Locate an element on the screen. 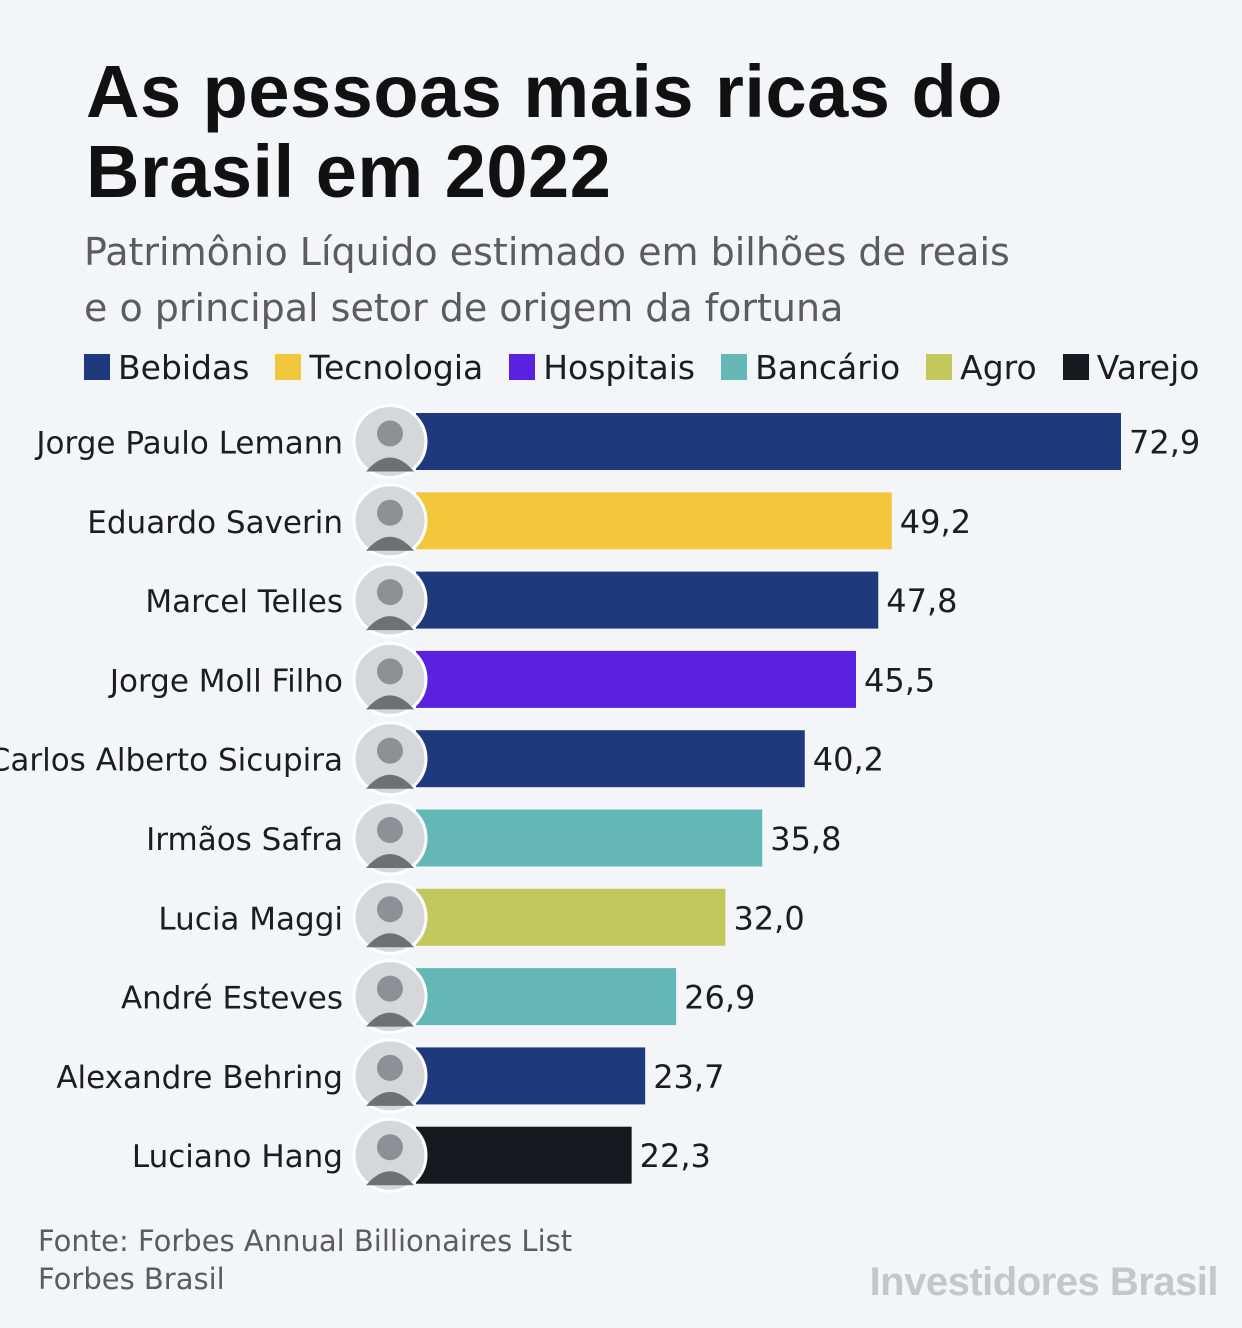 This screenshot has width=1242, height=1328. bar-row: Marcel Telles 47,8 is located at coordinates (551, 600).